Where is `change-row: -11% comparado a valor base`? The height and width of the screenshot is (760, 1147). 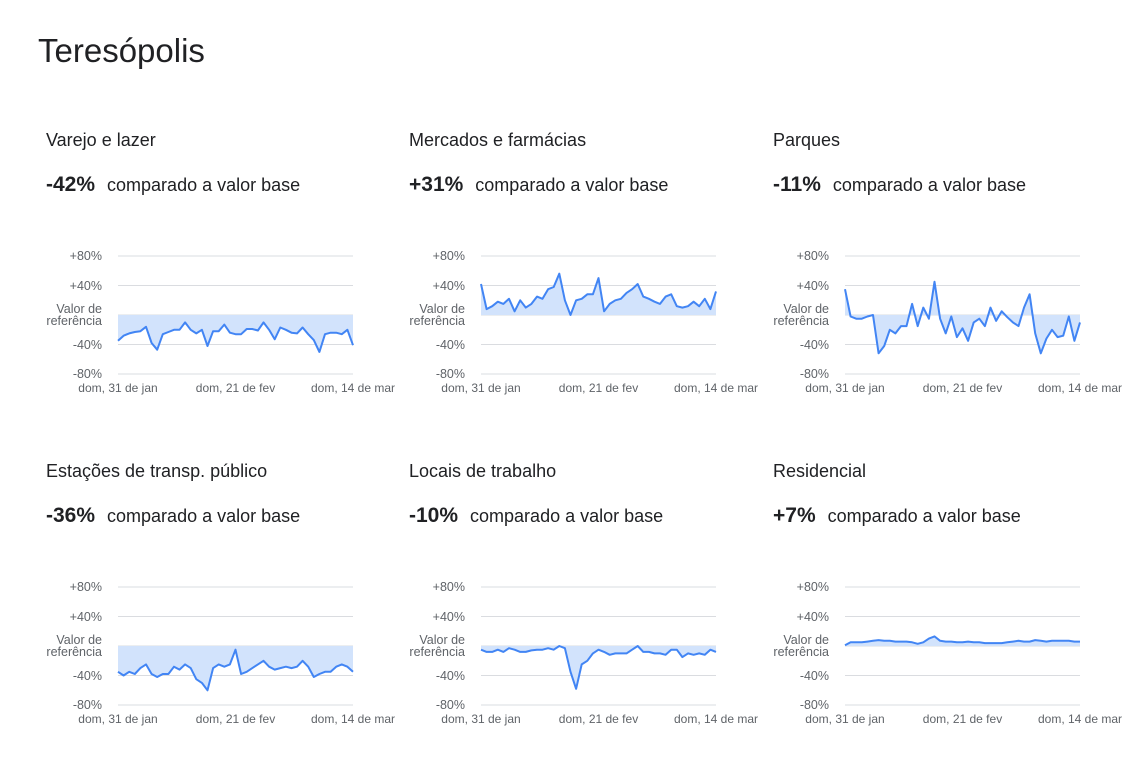
change-row: -11% comparado a valor base is located at coordinates (899, 185).